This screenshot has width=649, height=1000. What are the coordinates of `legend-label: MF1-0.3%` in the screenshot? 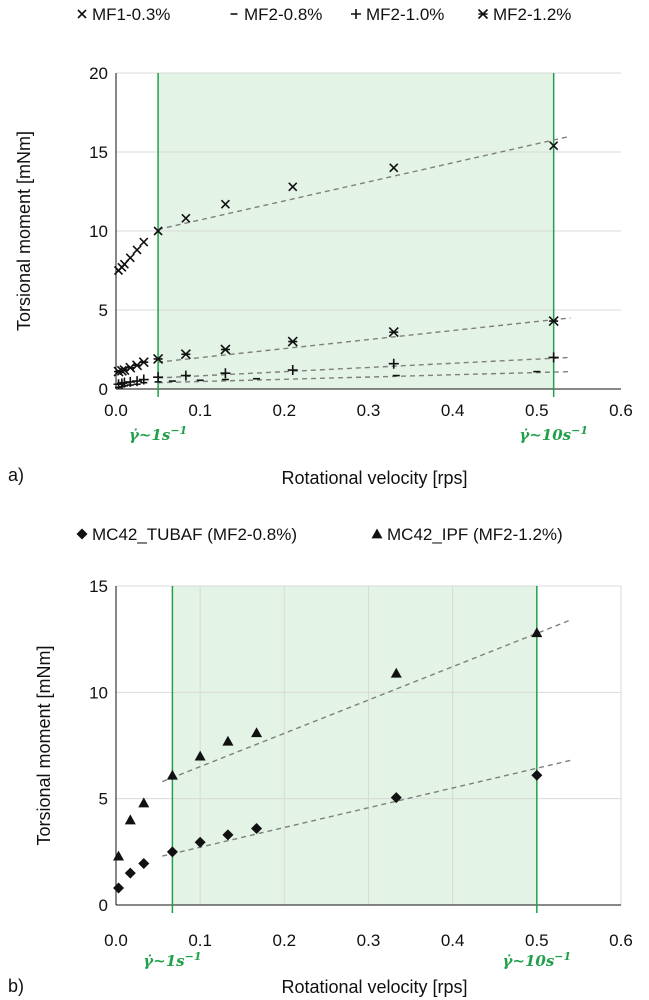 It's located at (131, 14).